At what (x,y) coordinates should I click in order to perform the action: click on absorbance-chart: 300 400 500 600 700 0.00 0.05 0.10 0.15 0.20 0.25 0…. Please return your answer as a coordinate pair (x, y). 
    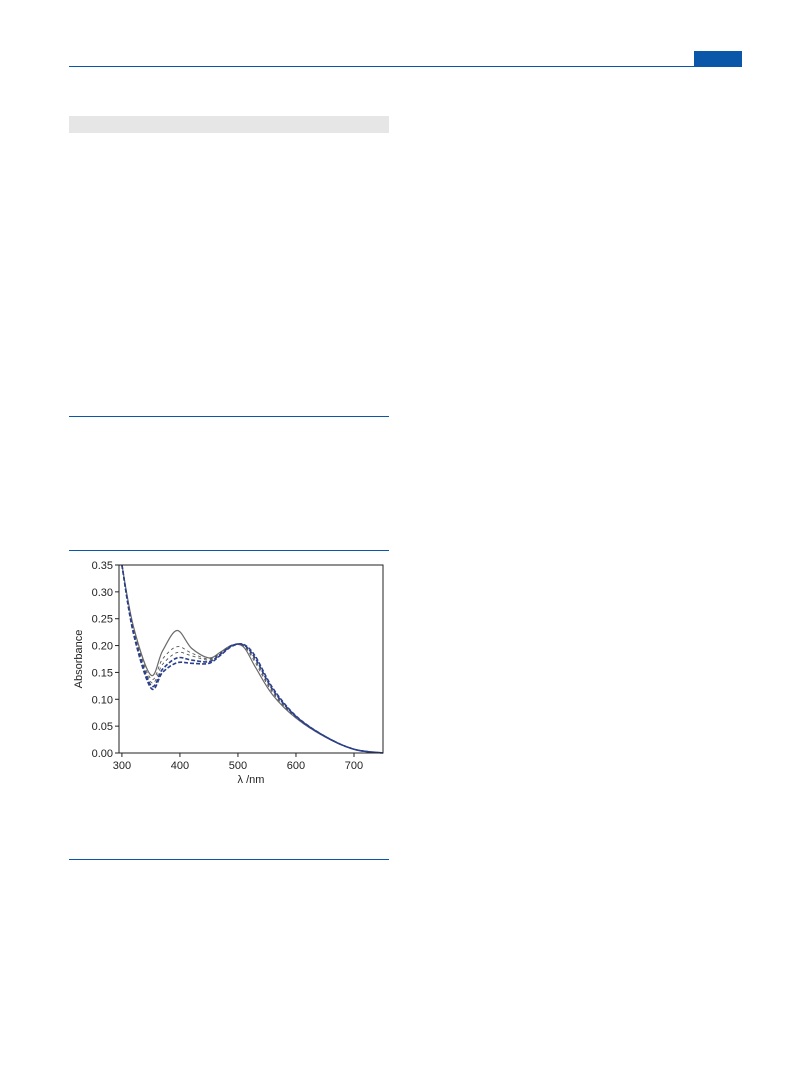
    Looking at the image, I should click on (228, 673).